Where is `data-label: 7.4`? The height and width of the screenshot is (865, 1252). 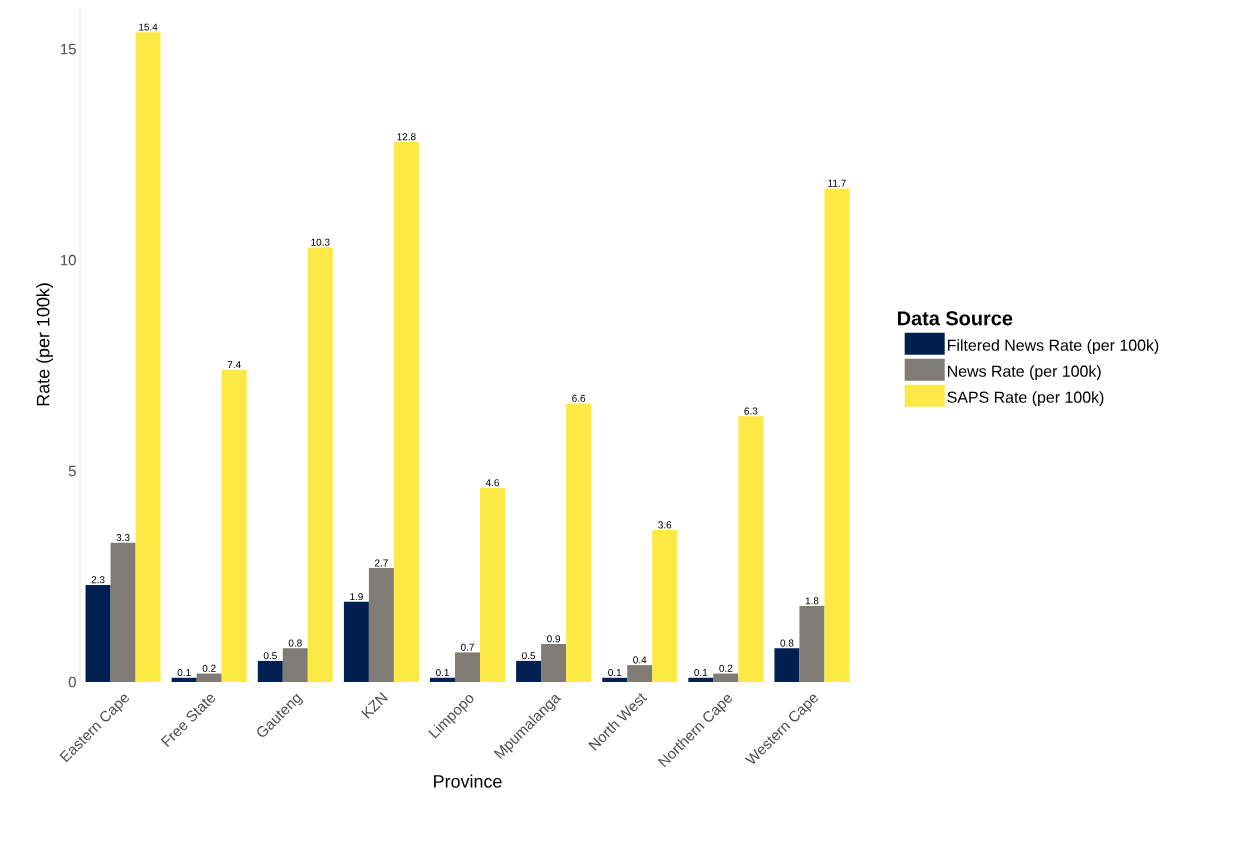 data-label: 7.4 is located at coordinates (234, 365).